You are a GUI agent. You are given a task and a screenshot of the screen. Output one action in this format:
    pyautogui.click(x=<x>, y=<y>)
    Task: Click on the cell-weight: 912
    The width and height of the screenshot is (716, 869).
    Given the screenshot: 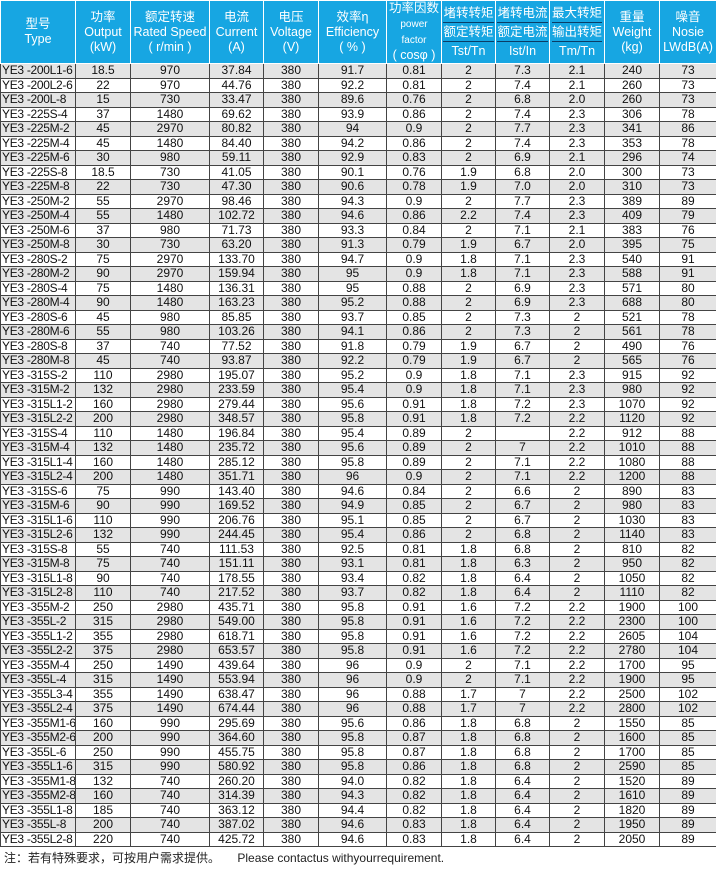 What is the action you would take?
    pyautogui.click(x=632, y=433)
    